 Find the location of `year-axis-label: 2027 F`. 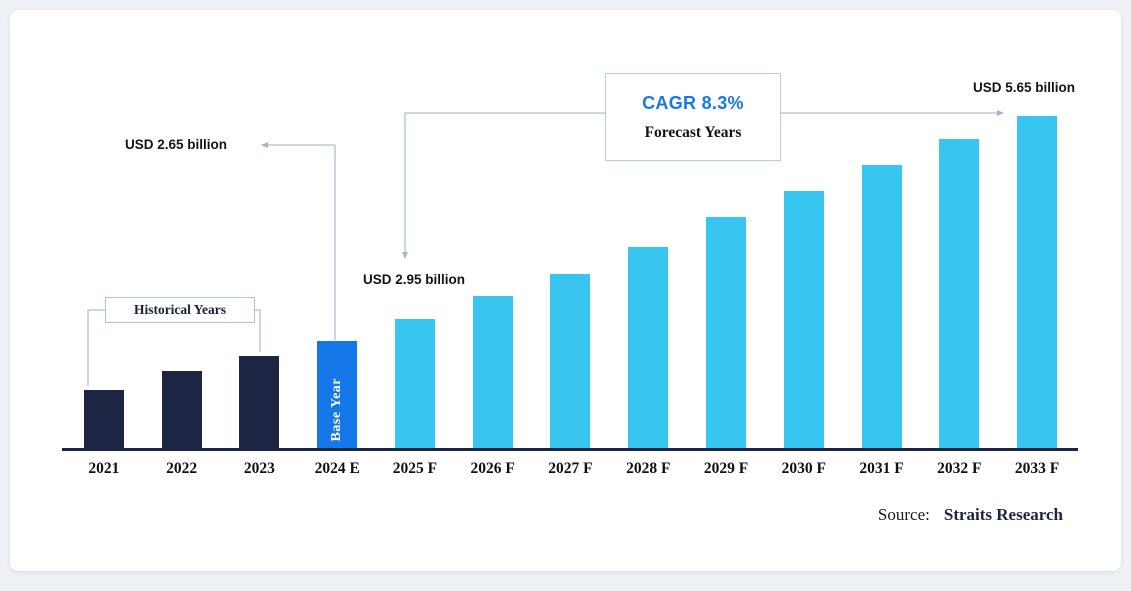

year-axis-label: 2027 F is located at coordinates (570, 468).